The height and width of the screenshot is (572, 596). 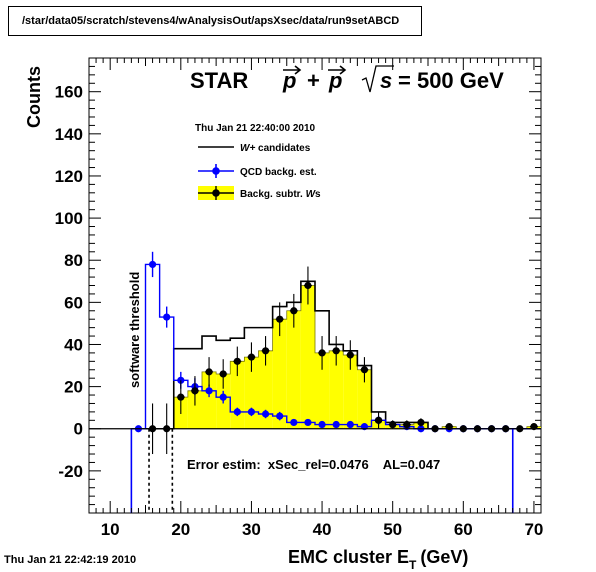 I want to click on y-tick-label: -20, so click(x=70, y=471).